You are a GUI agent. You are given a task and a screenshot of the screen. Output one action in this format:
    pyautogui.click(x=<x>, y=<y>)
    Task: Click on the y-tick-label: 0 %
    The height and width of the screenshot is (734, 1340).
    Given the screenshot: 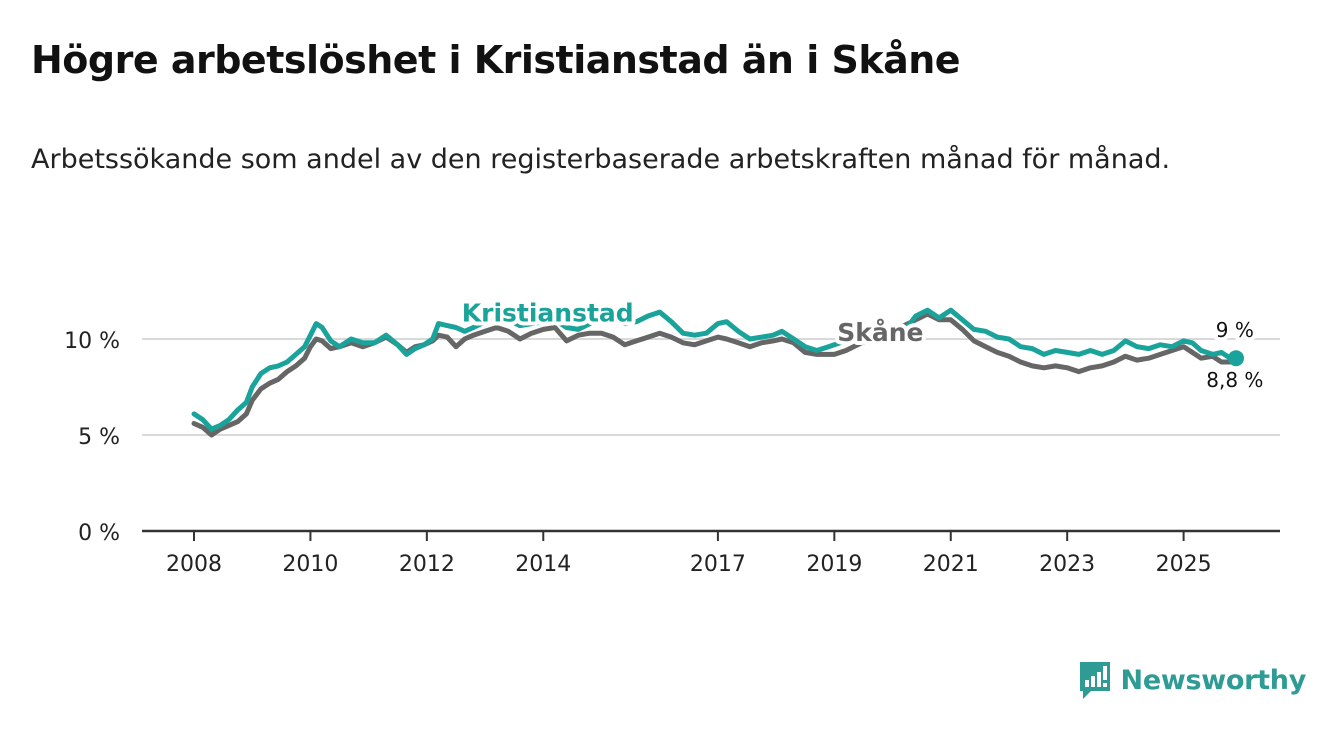 What is the action you would take?
    pyautogui.click(x=99, y=533)
    